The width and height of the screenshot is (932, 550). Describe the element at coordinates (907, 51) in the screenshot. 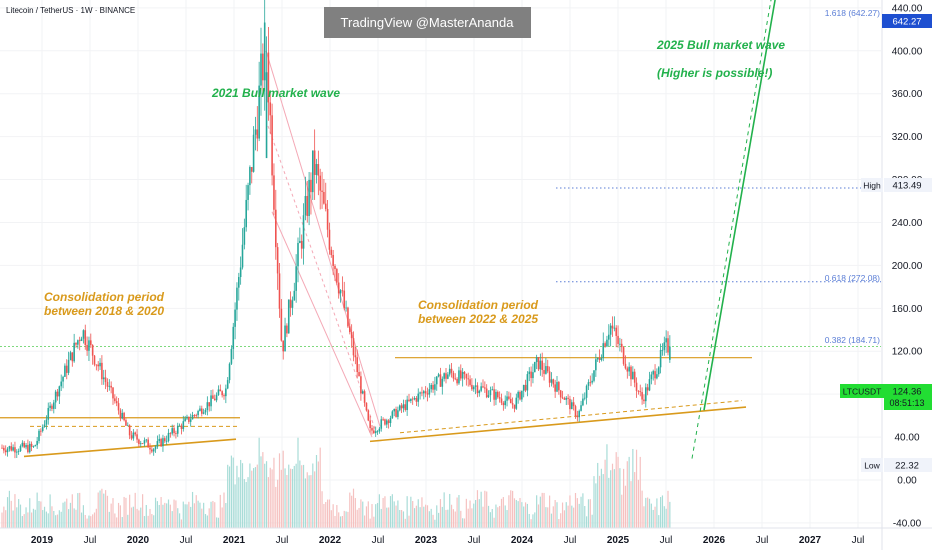

I see `y-tick-label: 400.00` at that location.